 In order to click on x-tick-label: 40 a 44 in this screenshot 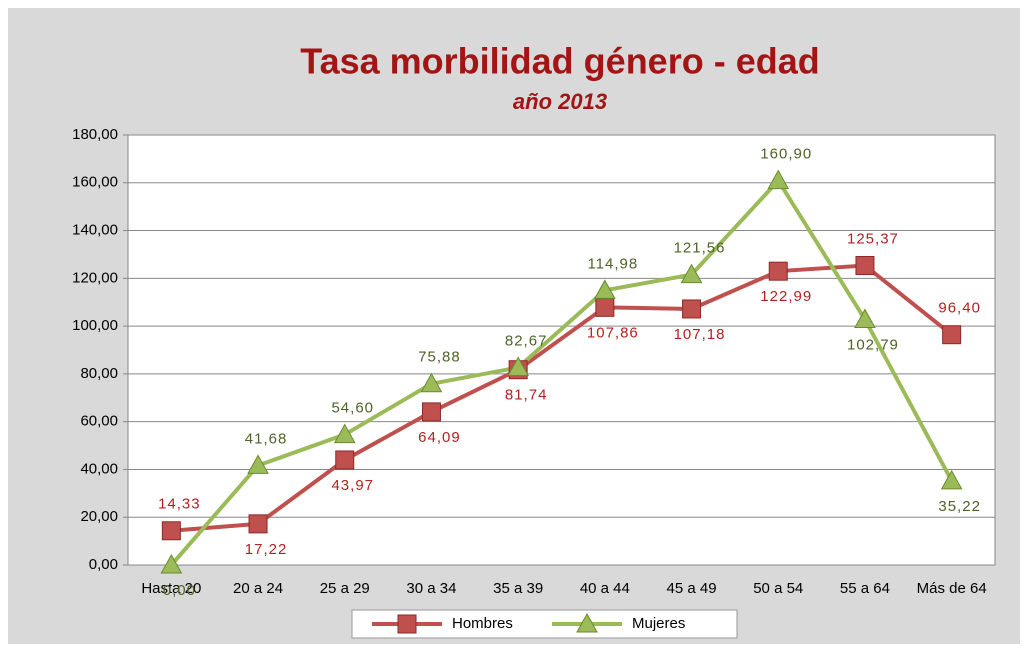, I will do `click(605, 588)`.